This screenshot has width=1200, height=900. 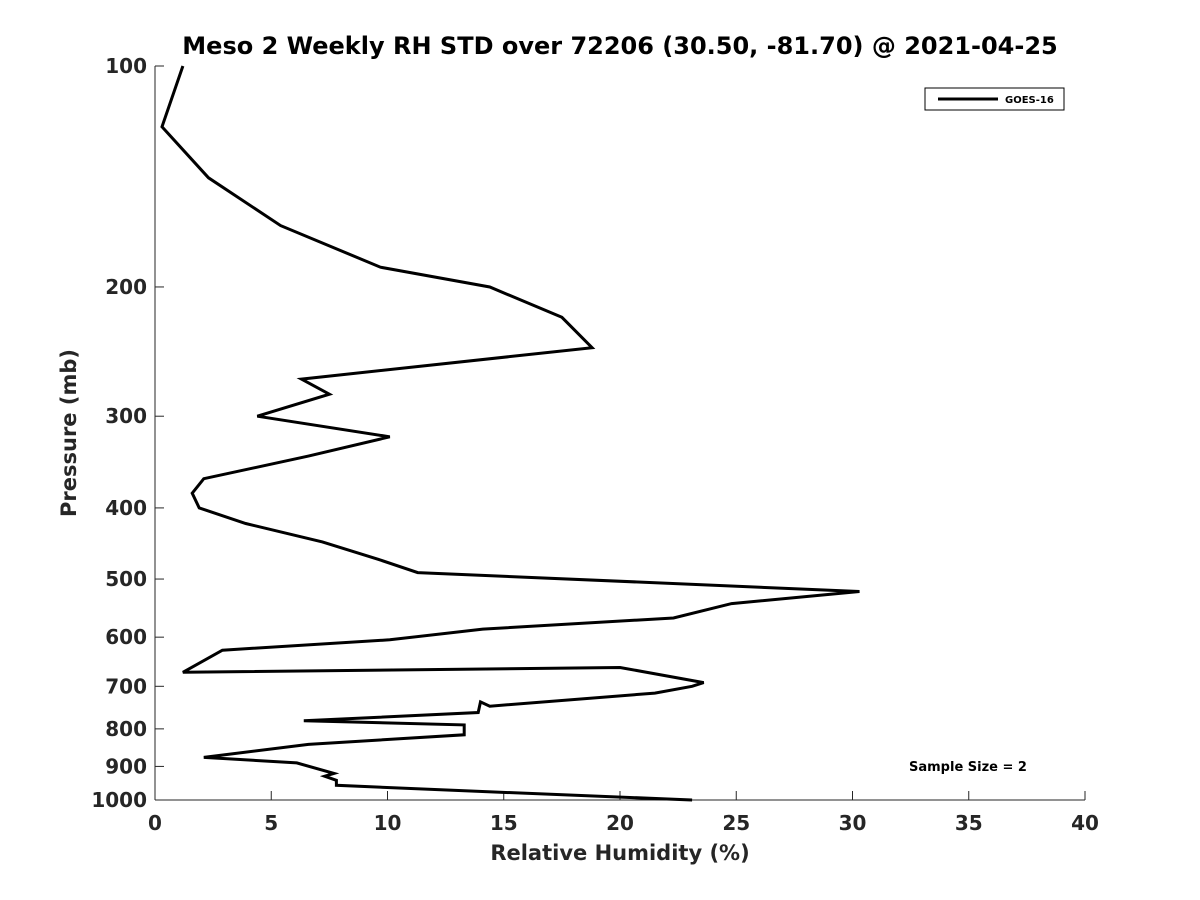 I want to click on y-axis-label: Pressure (mb), so click(x=69, y=433).